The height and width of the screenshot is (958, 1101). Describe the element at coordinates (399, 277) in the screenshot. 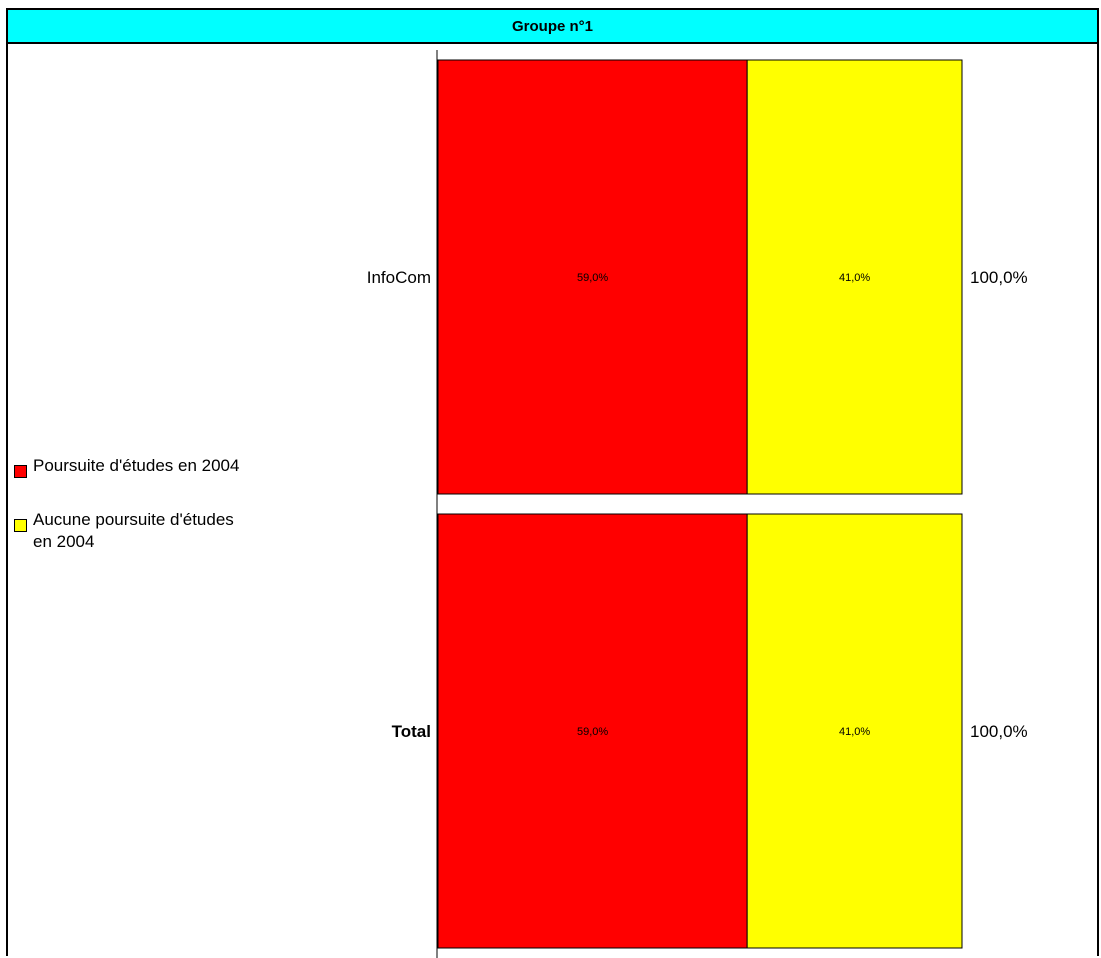

I see `category-label: InfoCom` at that location.